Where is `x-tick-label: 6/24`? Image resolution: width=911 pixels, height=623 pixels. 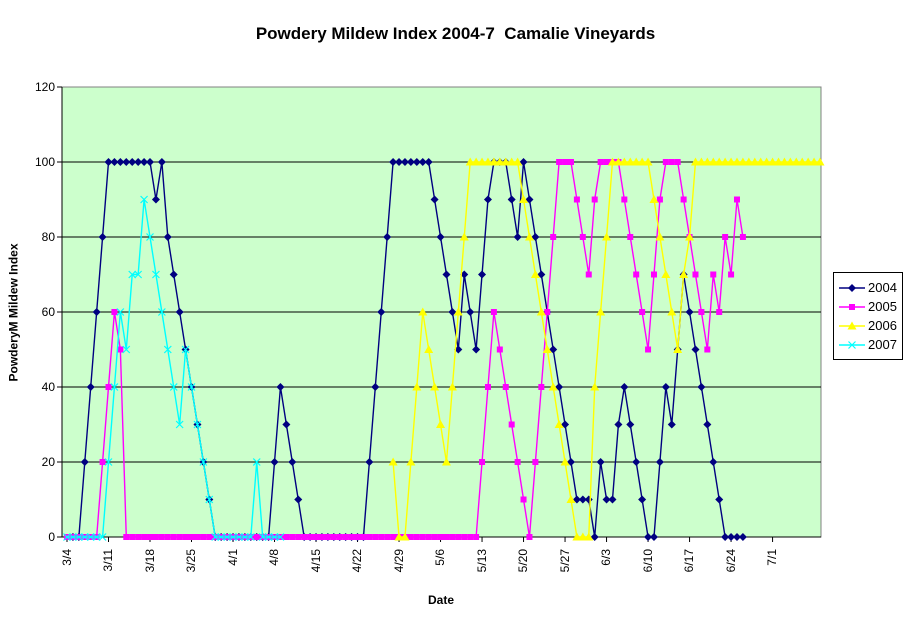
x-tick-label: 6/24 is located at coordinates (730, 561).